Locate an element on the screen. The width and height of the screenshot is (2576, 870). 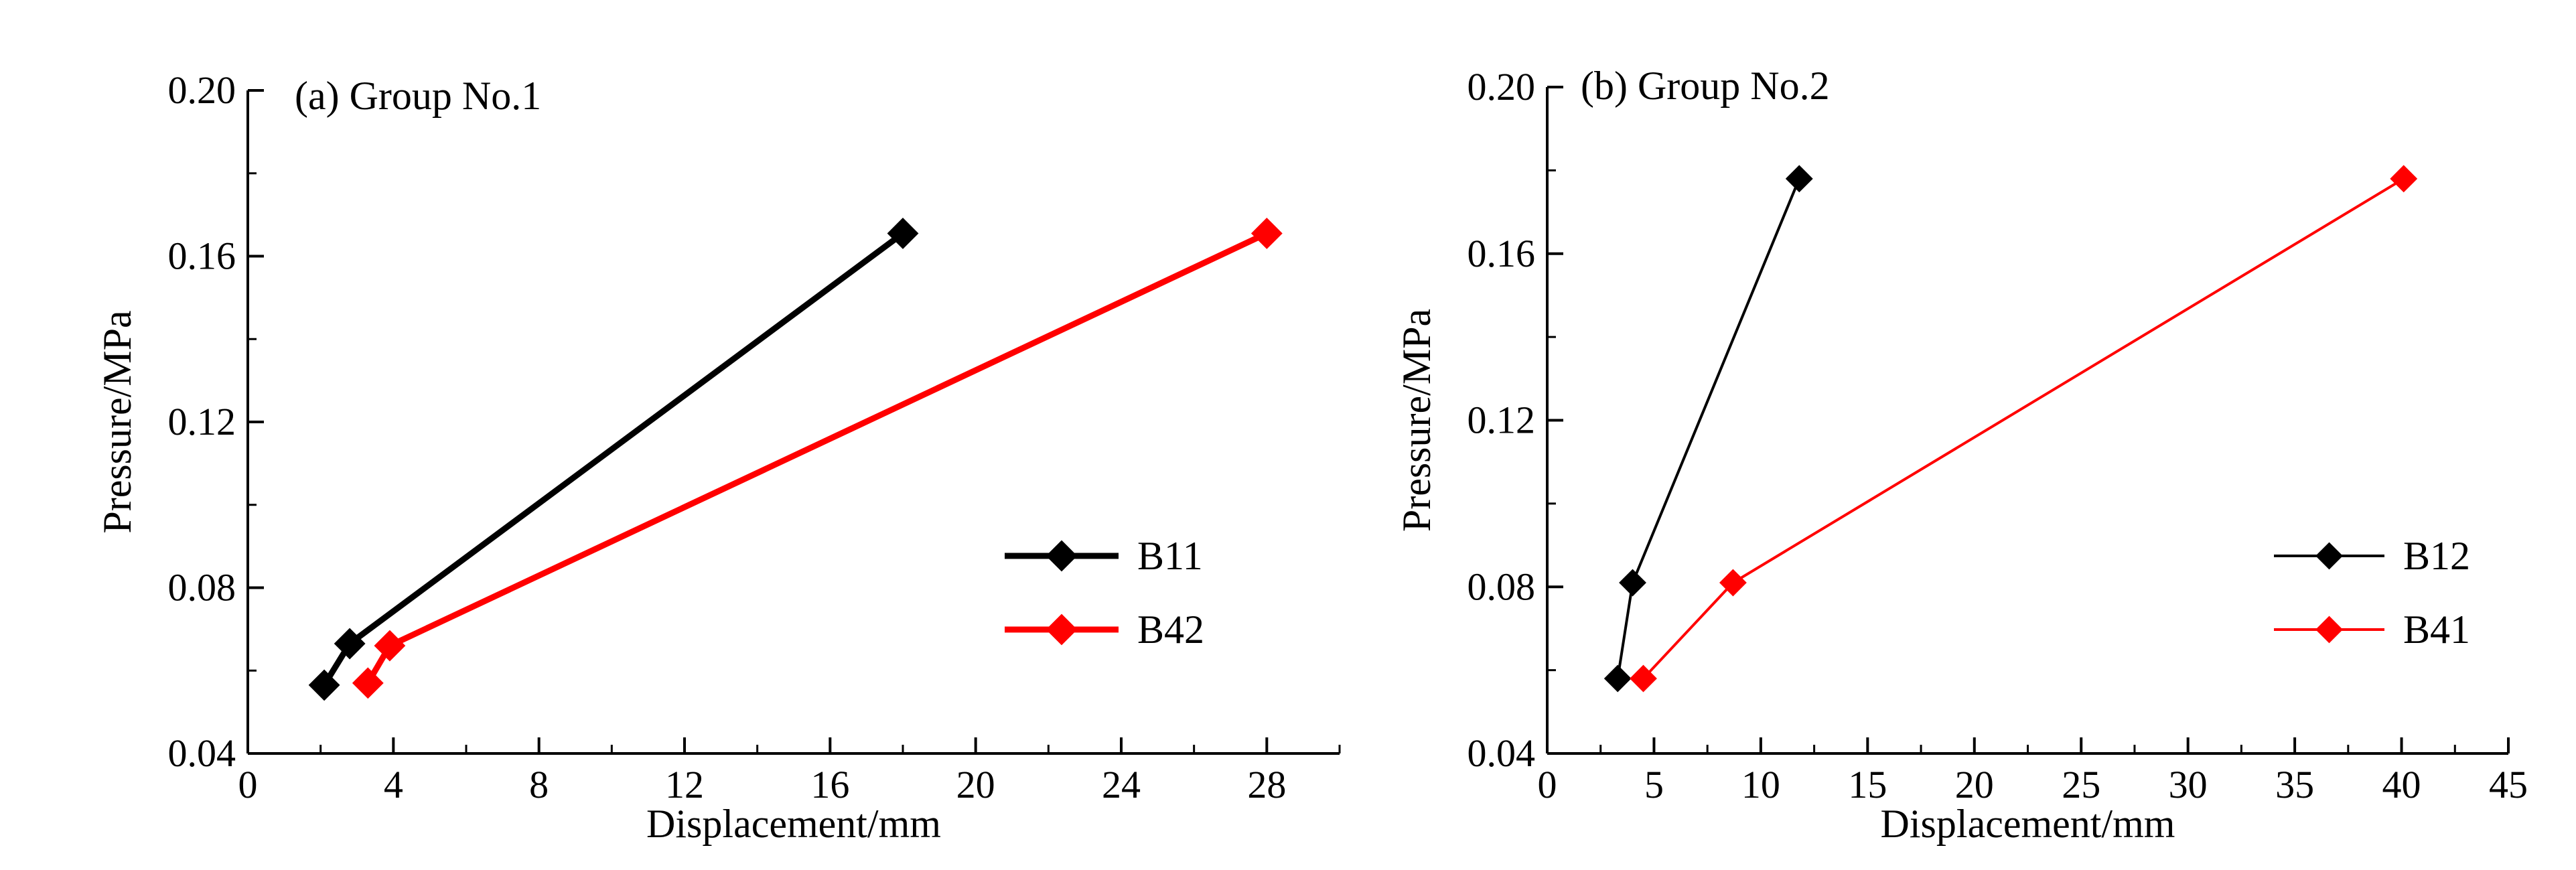
legend-label-B12: B12 is located at coordinates (2436, 556).